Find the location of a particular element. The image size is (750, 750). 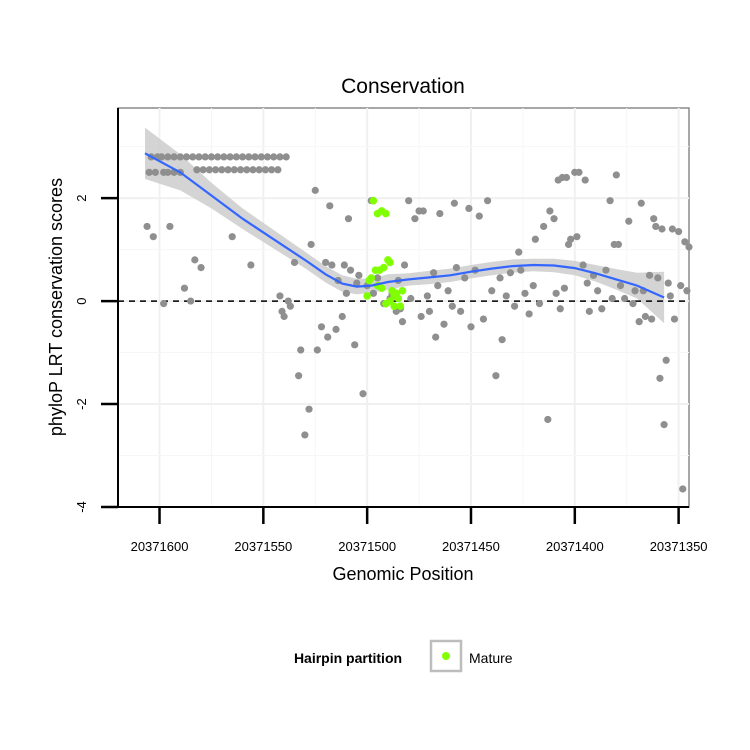

x-tick-label: 20371550 is located at coordinates (263, 546).